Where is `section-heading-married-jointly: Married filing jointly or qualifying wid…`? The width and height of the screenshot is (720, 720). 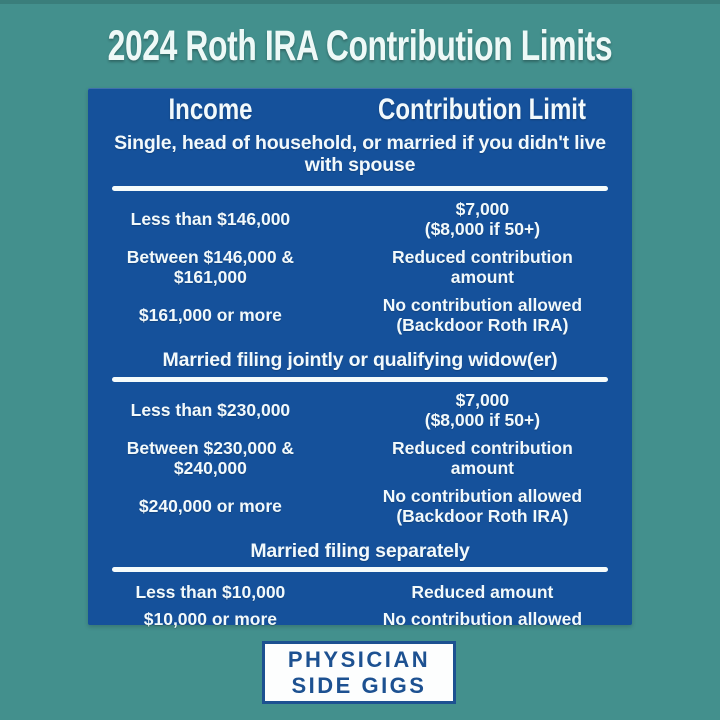 section-heading-married-jointly: Married filing jointly or qualifying wid… is located at coordinates (360, 360).